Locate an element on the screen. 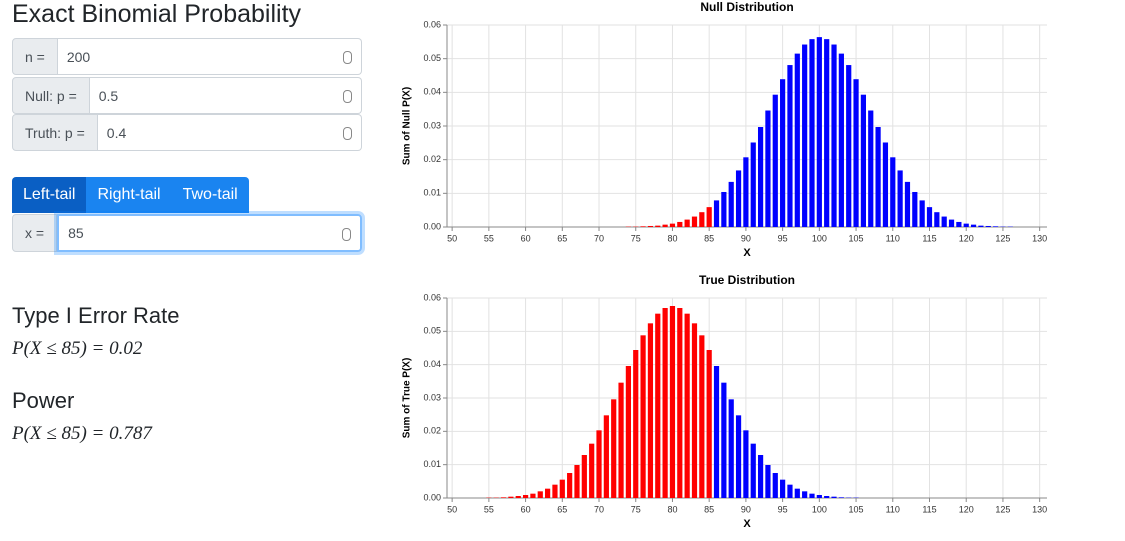 Image resolution: width=1125 pixels, height=541 pixels. number-input: 0.5 is located at coordinates (225, 95).